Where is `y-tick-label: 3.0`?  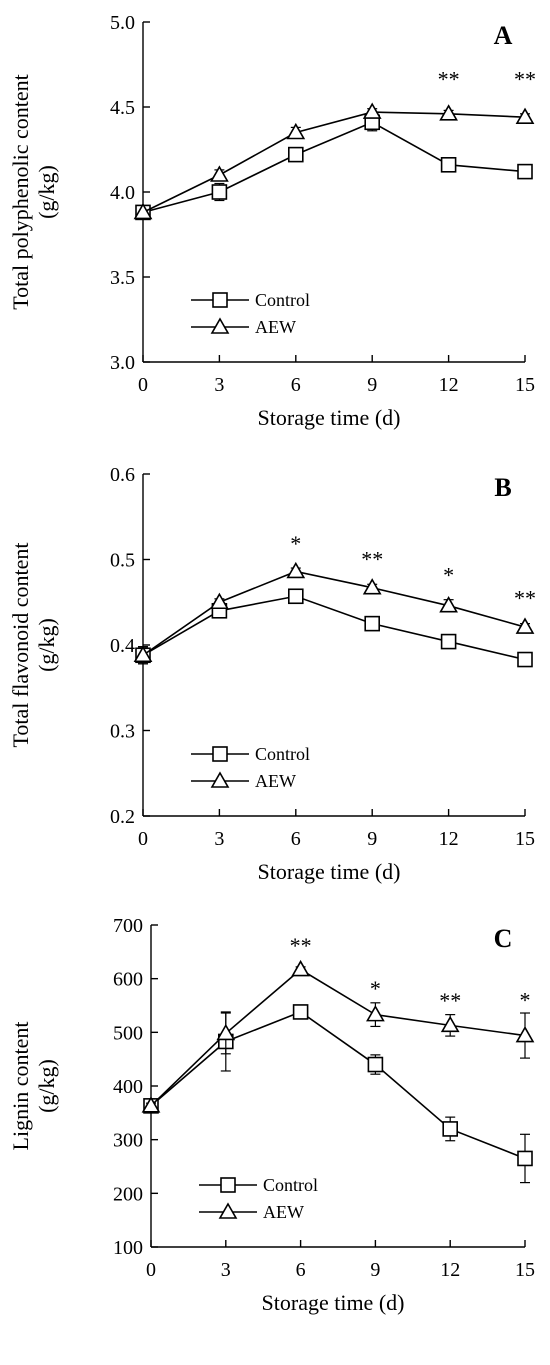 y-tick-label: 3.0 is located at coordinates (122, 363).